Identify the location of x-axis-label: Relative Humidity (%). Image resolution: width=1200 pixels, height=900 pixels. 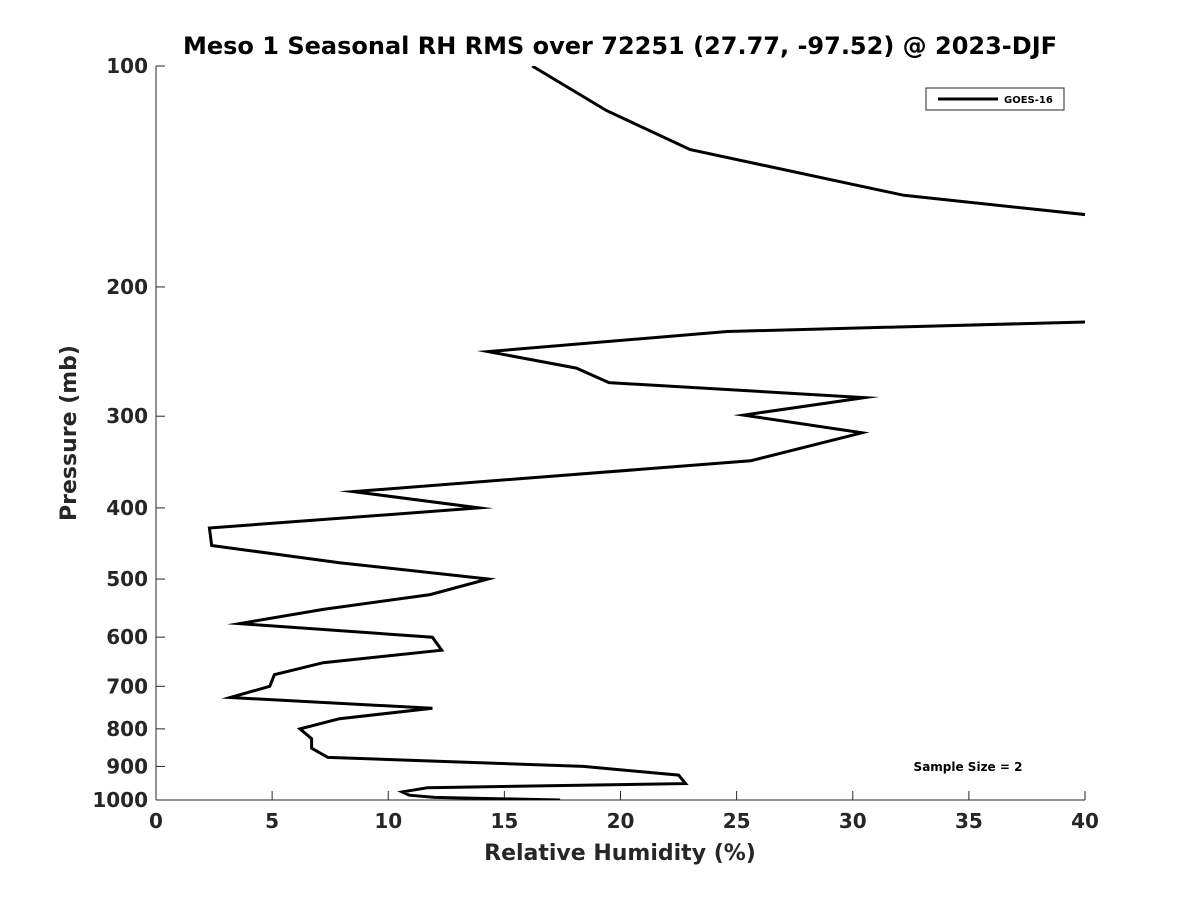
(620, 853).